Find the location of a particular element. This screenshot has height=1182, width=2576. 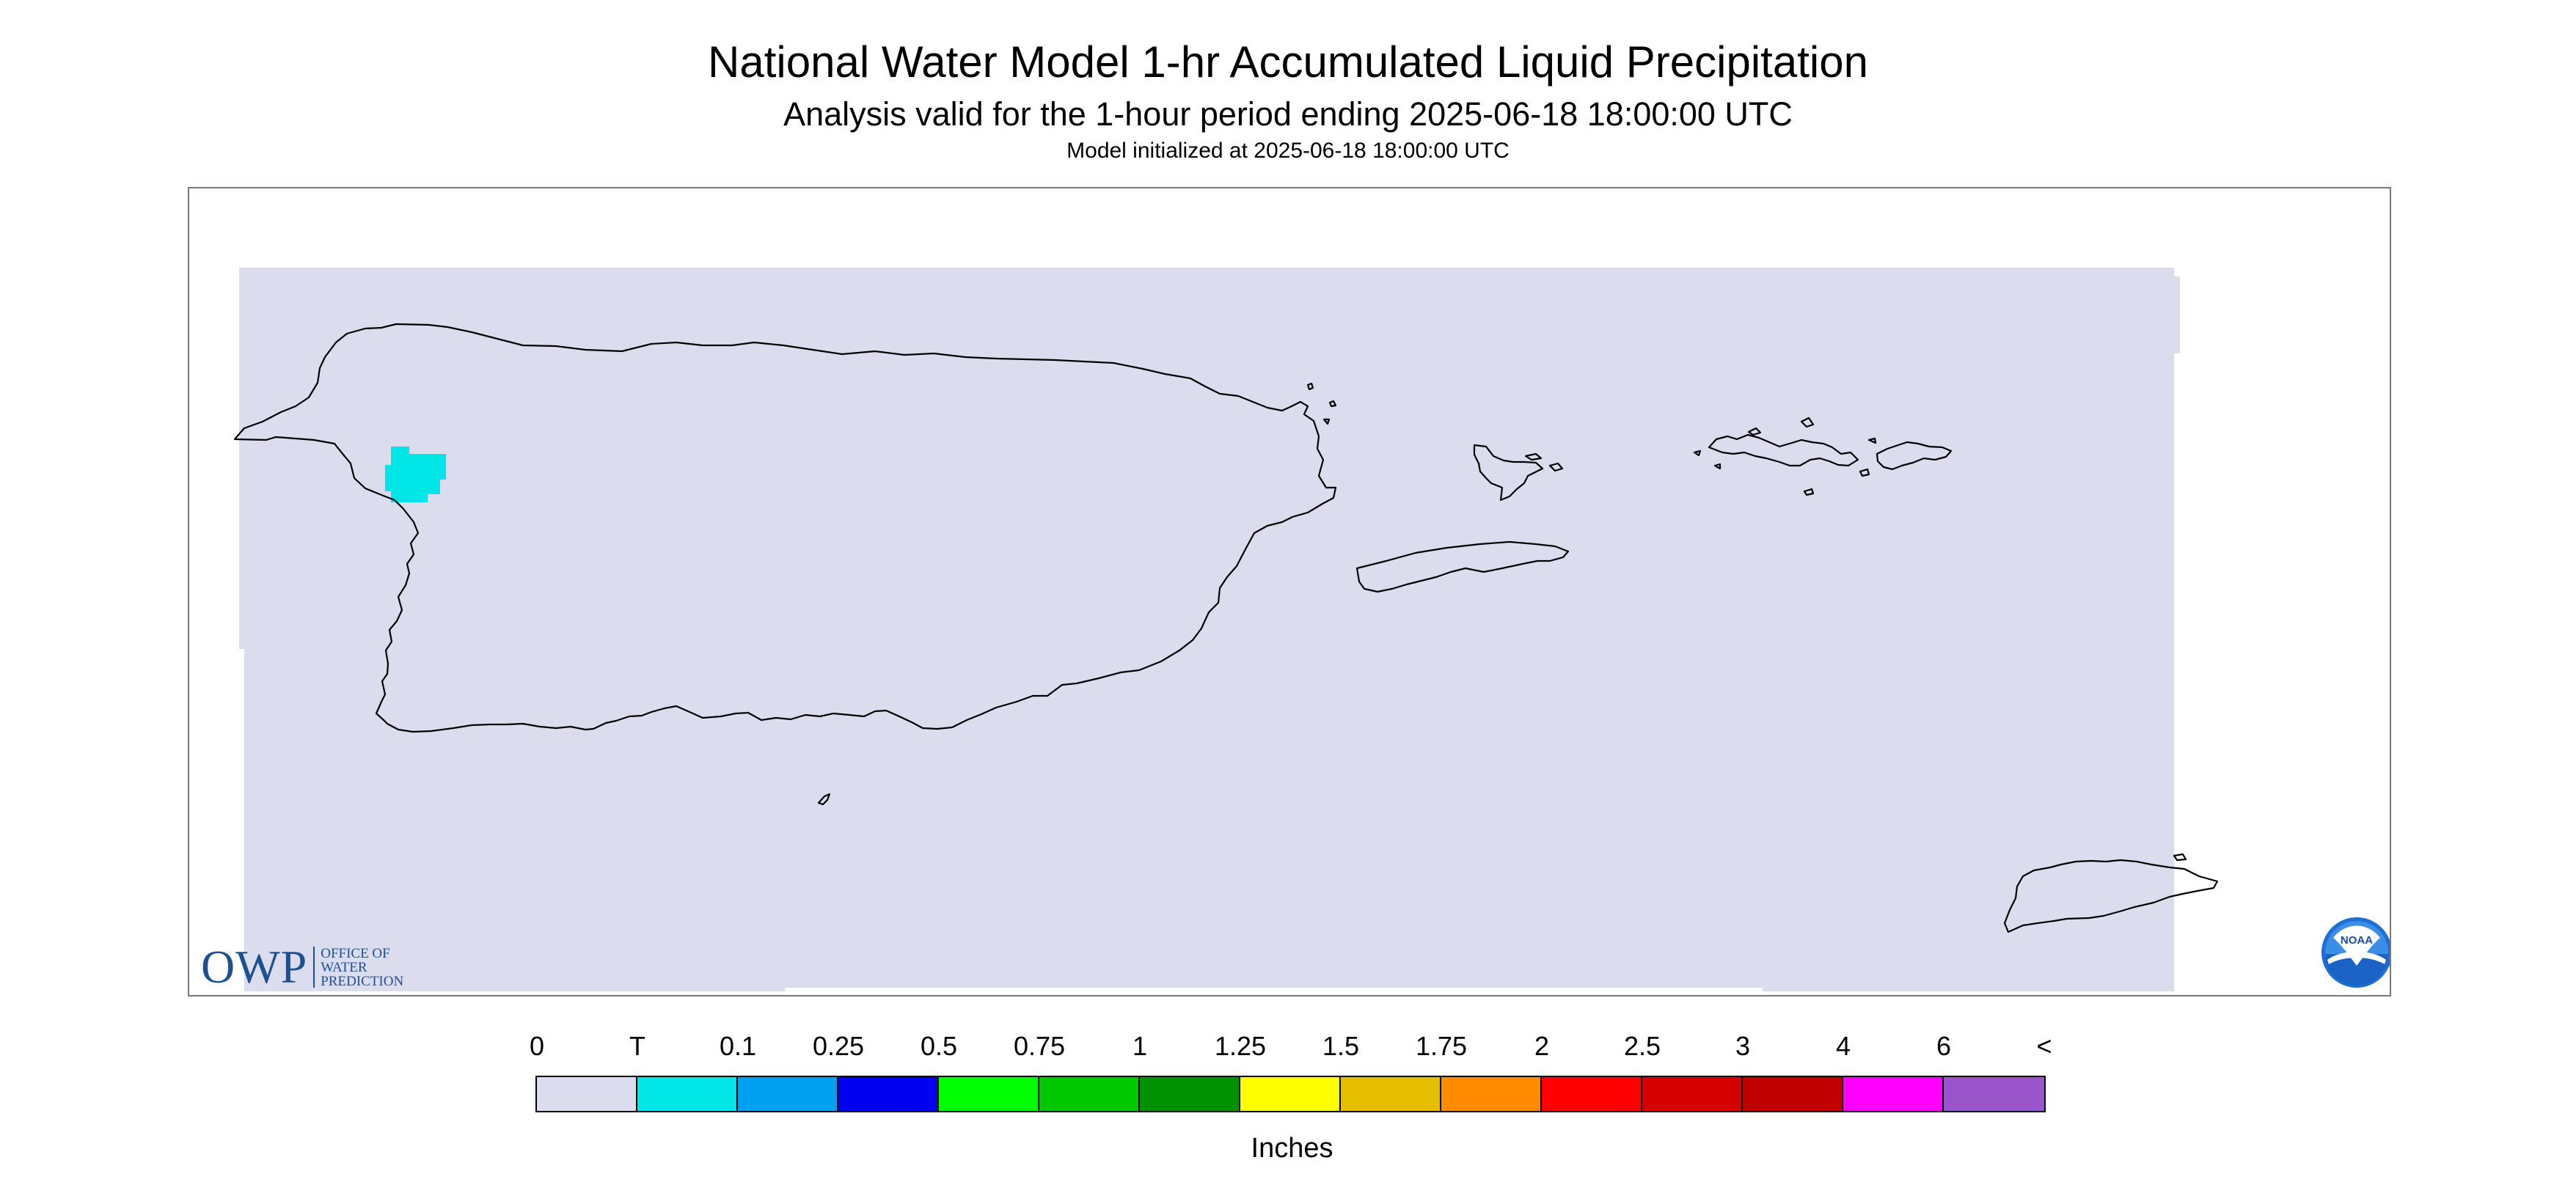

legend-label: 1.5 is located at coordinates (1341, 1046).